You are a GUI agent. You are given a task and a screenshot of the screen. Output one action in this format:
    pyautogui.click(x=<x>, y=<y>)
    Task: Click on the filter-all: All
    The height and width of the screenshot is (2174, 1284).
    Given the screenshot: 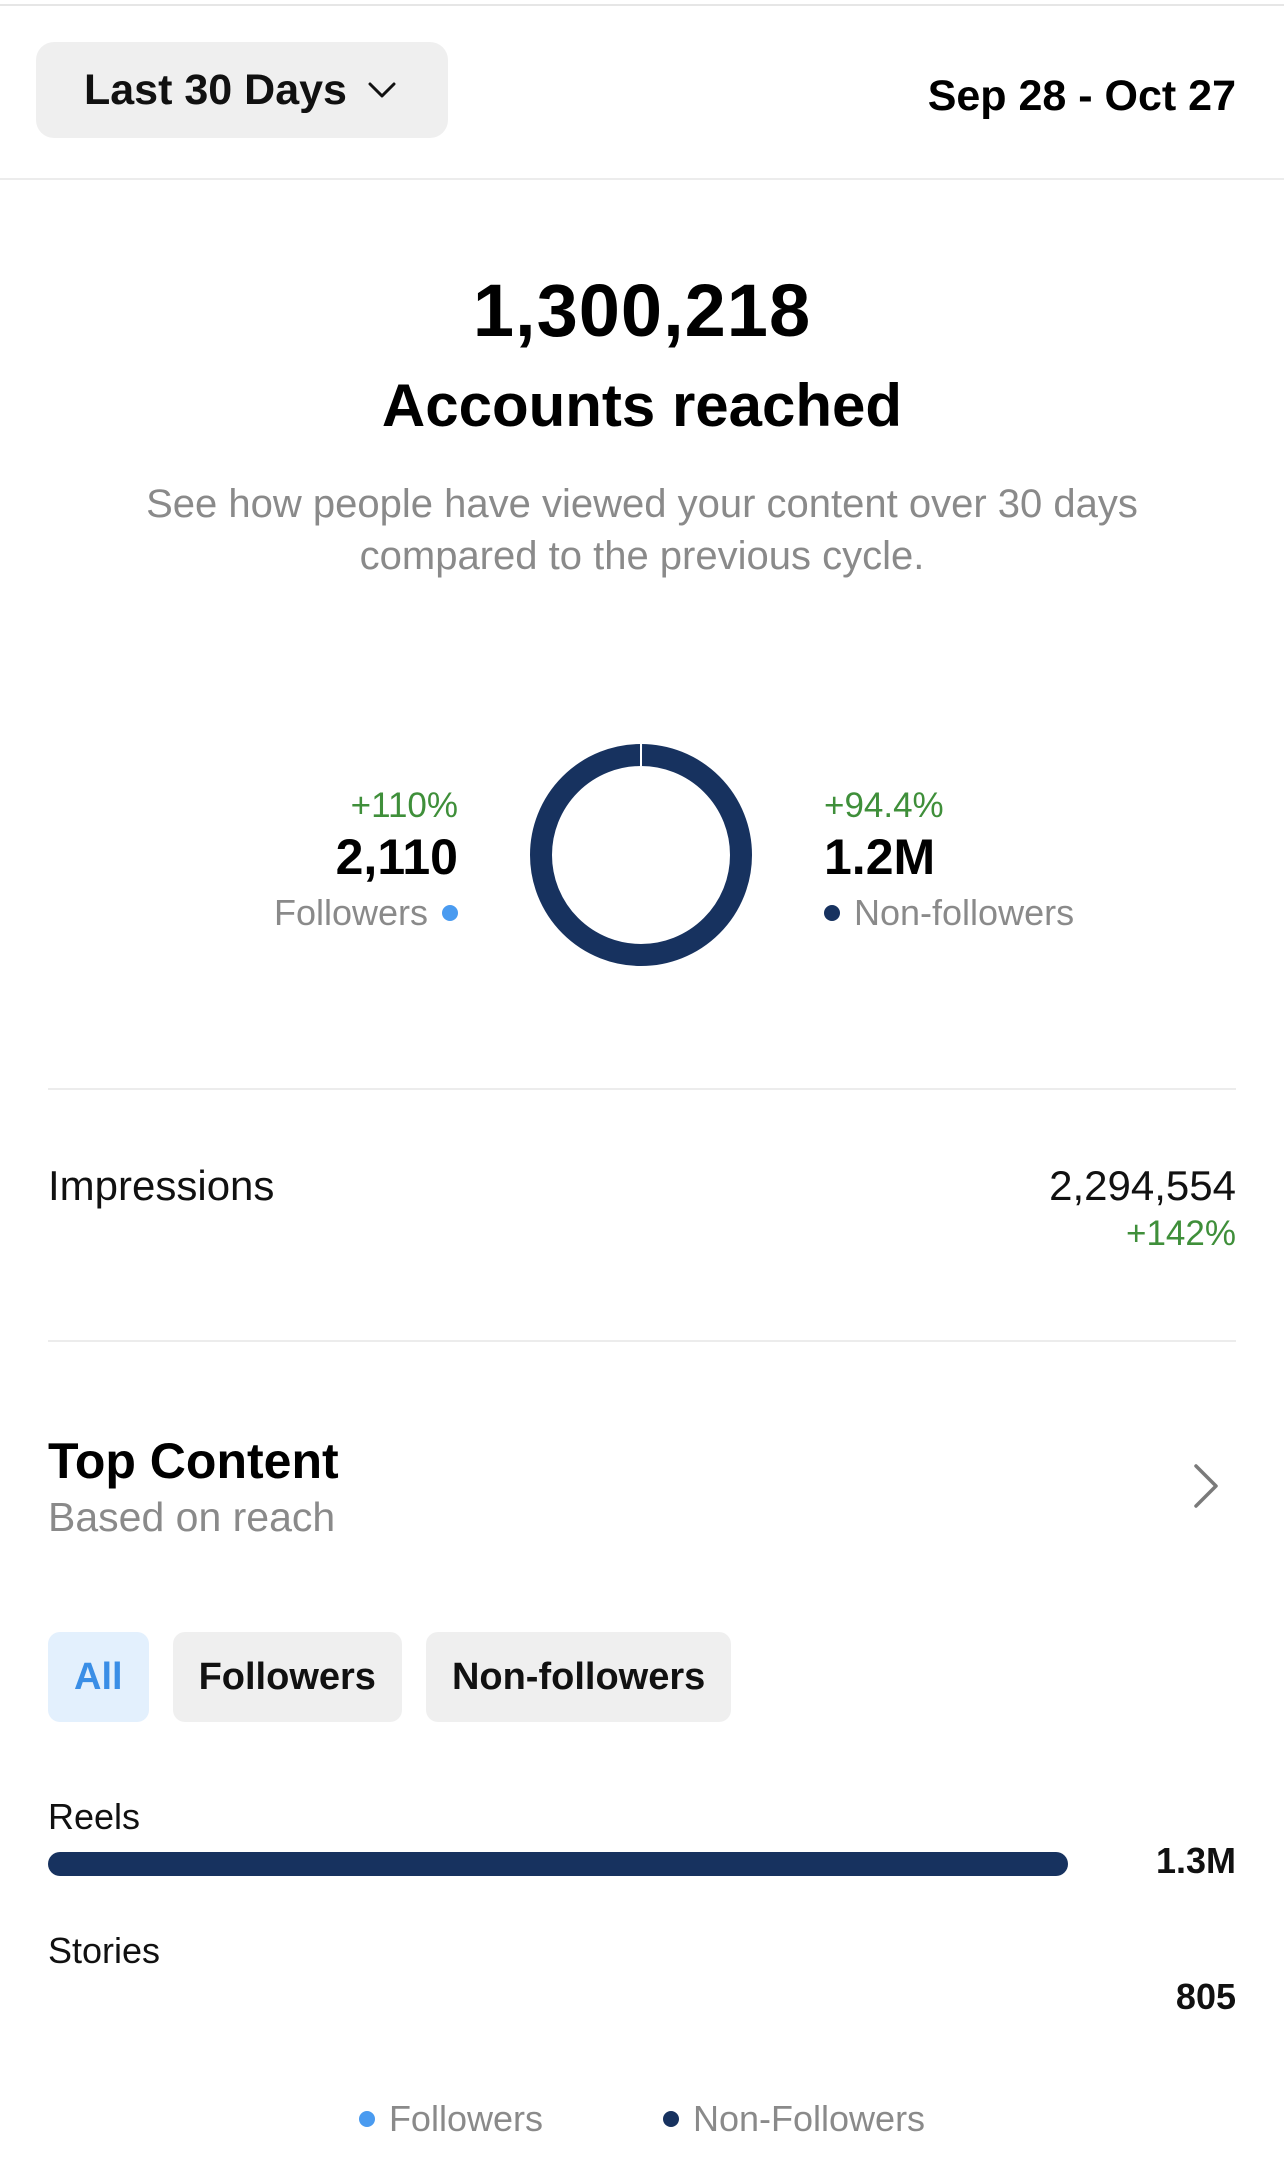 What is the action you would take?
    pyautogui.click(x=98, y=1677)
    